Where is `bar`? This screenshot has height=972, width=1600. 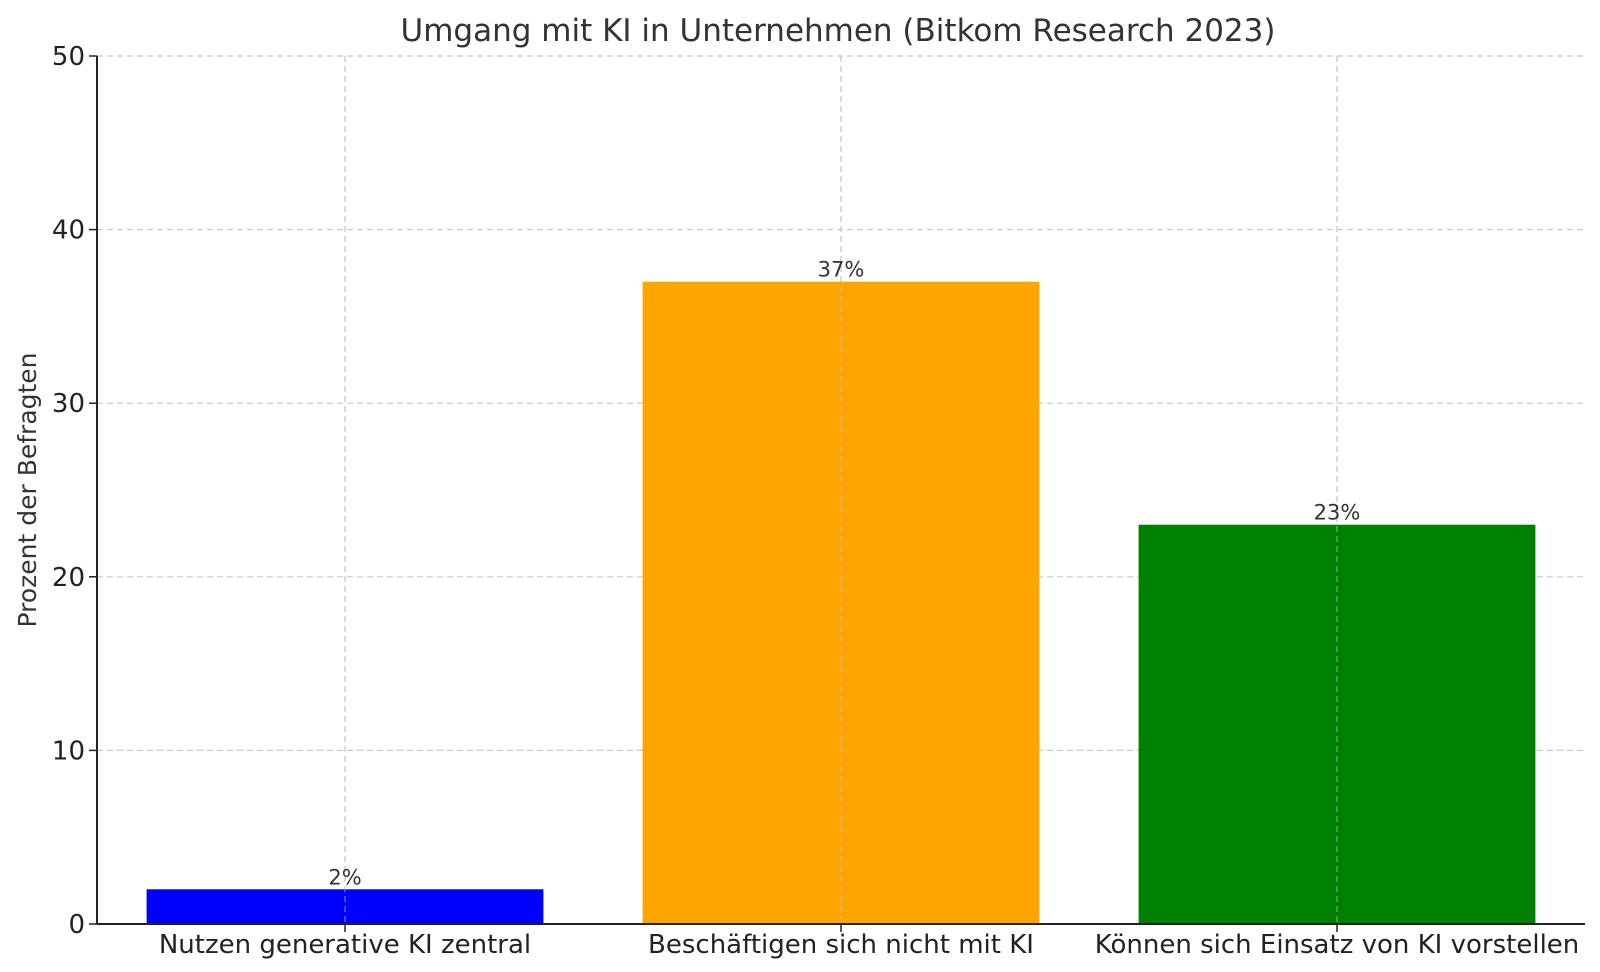
bar is located at coordinates (1337, 724).